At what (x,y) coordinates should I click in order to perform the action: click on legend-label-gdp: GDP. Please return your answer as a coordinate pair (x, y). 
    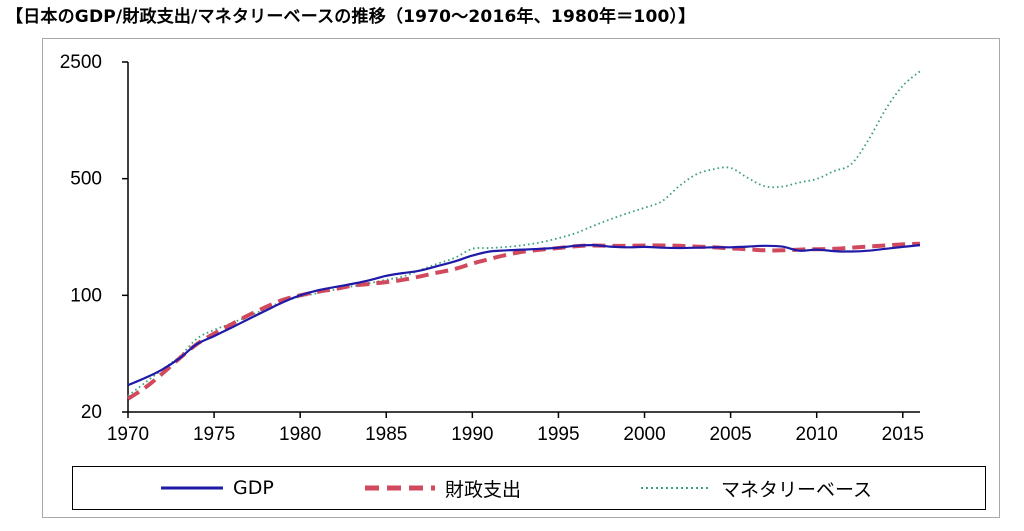
    Looking at the image, I should click on (253, 488).